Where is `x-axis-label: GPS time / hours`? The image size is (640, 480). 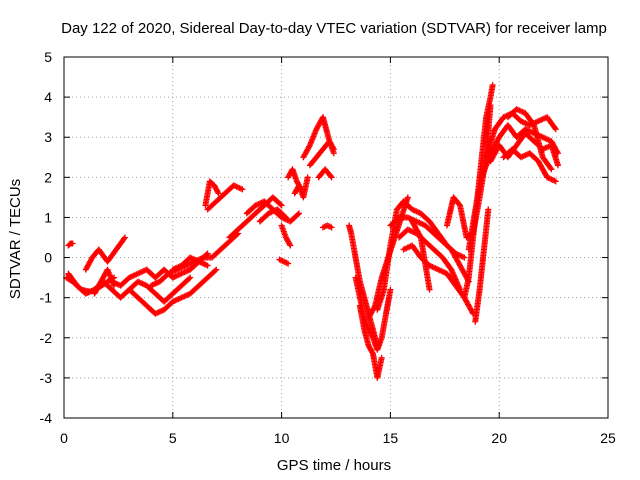 x-axis-label: GPS time / hours is located at coordinates (334, 465).